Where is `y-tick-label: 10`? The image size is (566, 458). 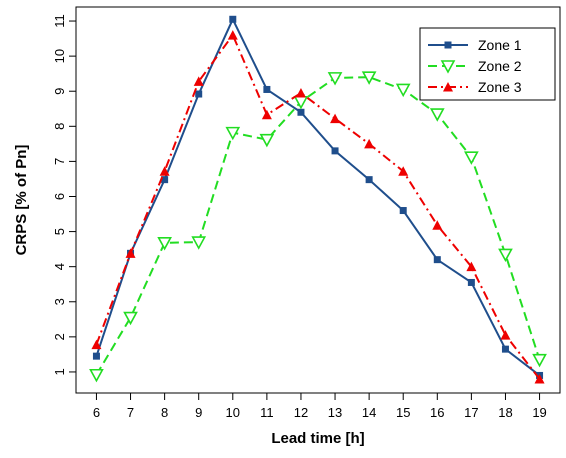
y-tick-label: 10 is located at coordinates (59, 56).